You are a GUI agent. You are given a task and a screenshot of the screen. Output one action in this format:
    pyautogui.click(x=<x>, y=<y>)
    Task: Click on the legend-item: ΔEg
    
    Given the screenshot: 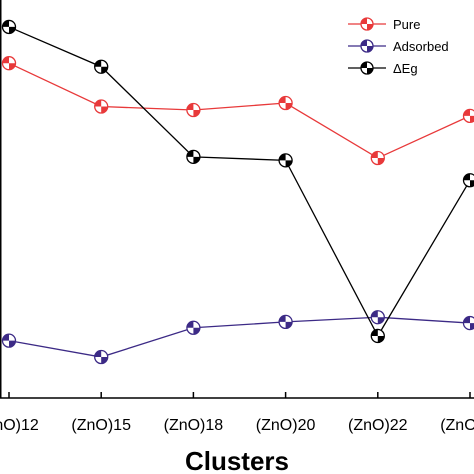 What is the action you would take?
    pyautogui.click(x=383, y=68)
    